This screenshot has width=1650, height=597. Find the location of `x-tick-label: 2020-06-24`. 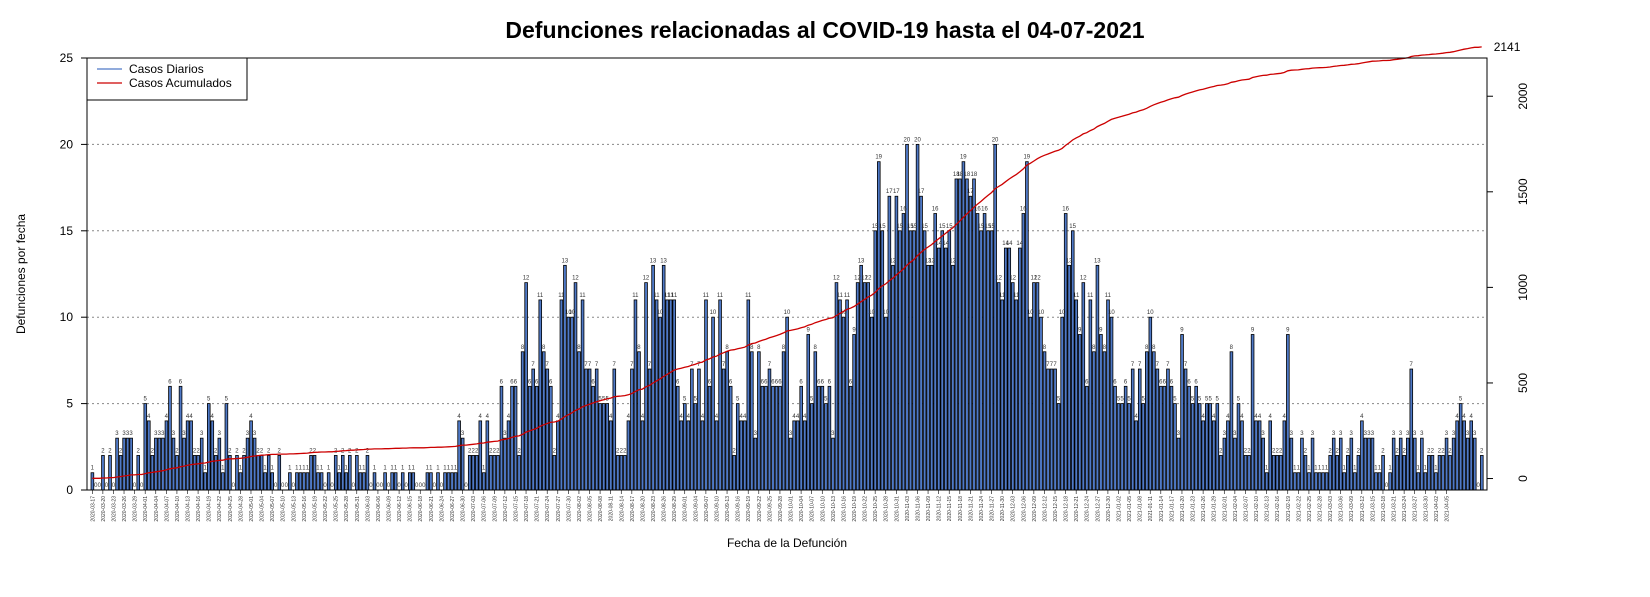

x-tick-label: 2020-06-24 is located at coordinates (442, 509).